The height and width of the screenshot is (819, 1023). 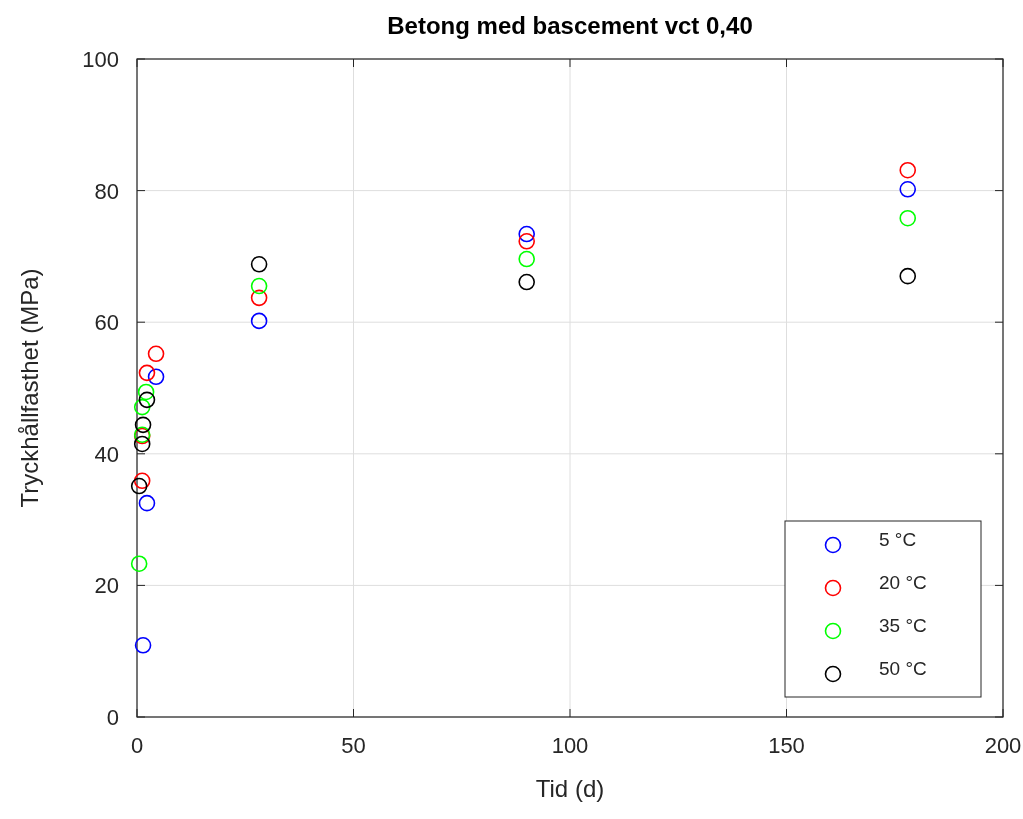 I want to click on legend-label: 20 °C, so click(x=903, y=582).